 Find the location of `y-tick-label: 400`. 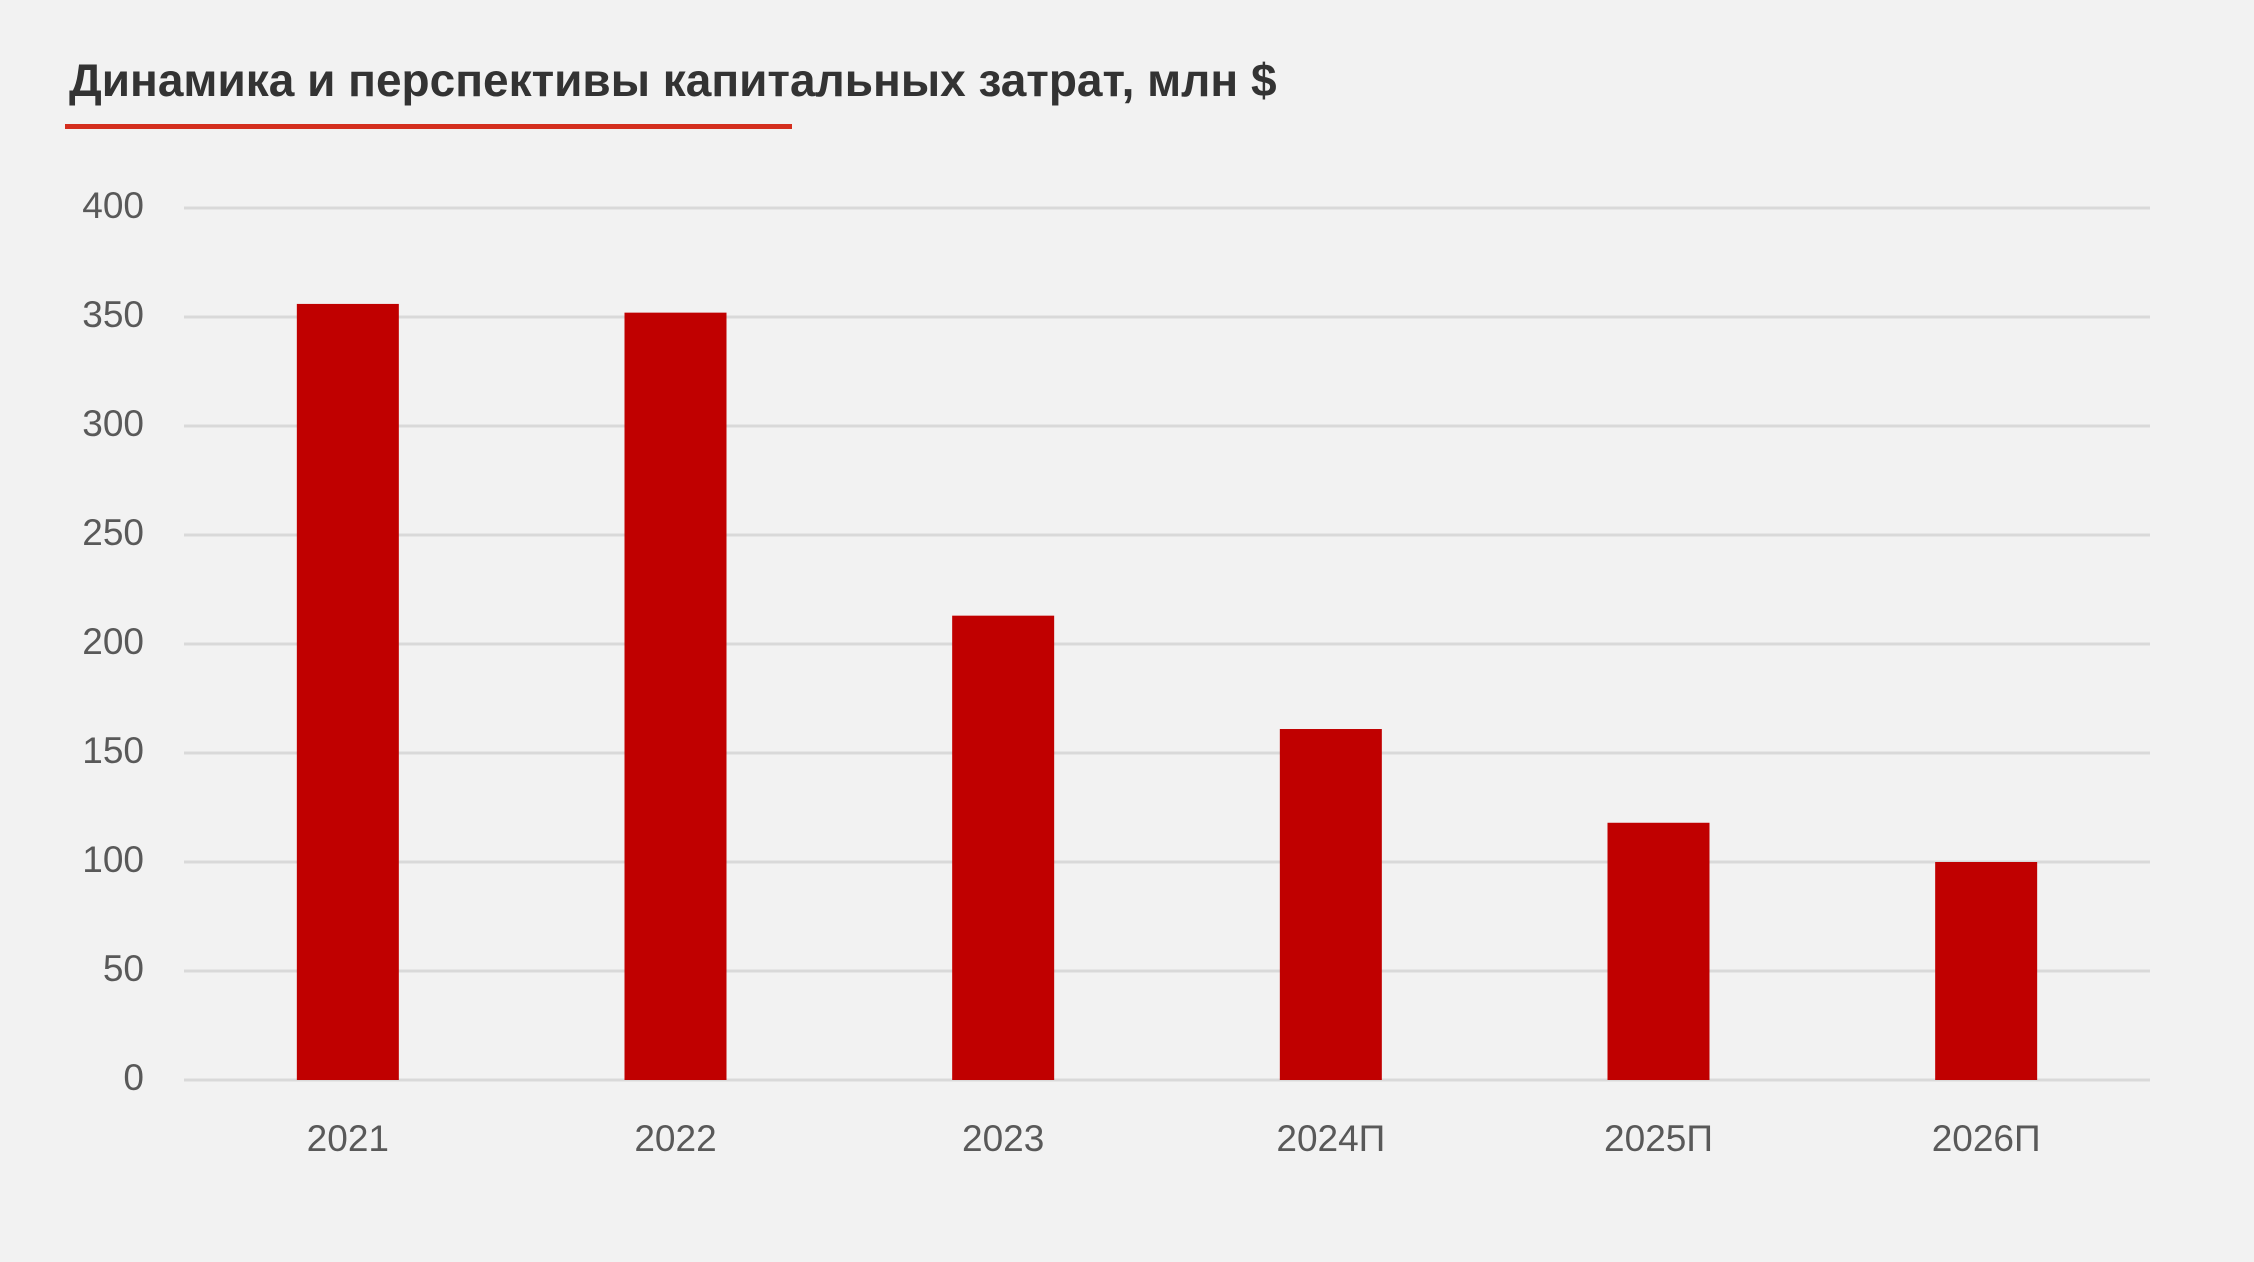

y-tick-label: 400 is located at coordinates (113, 205).